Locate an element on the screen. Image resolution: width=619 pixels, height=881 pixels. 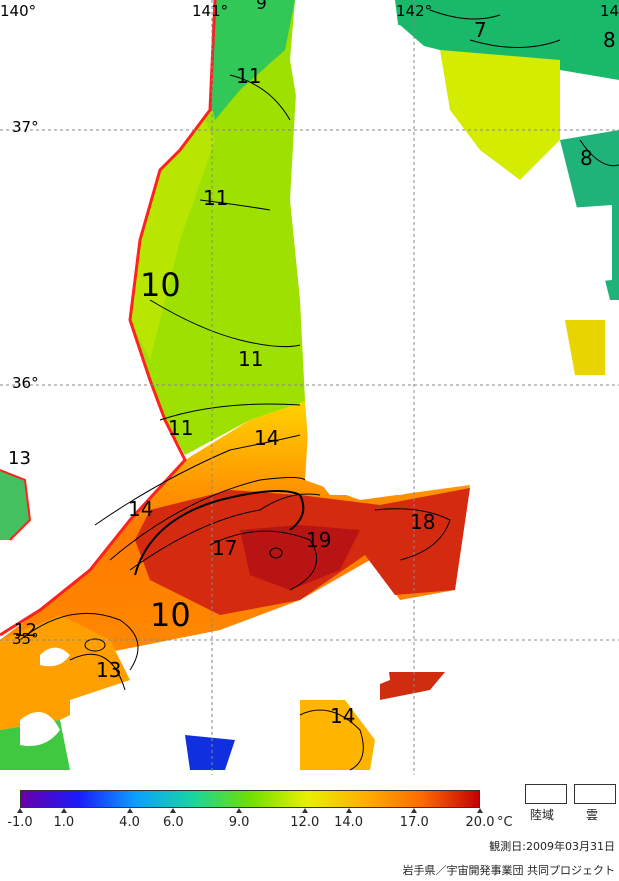
contour-label: 19 is located at coordinates (319, 540).